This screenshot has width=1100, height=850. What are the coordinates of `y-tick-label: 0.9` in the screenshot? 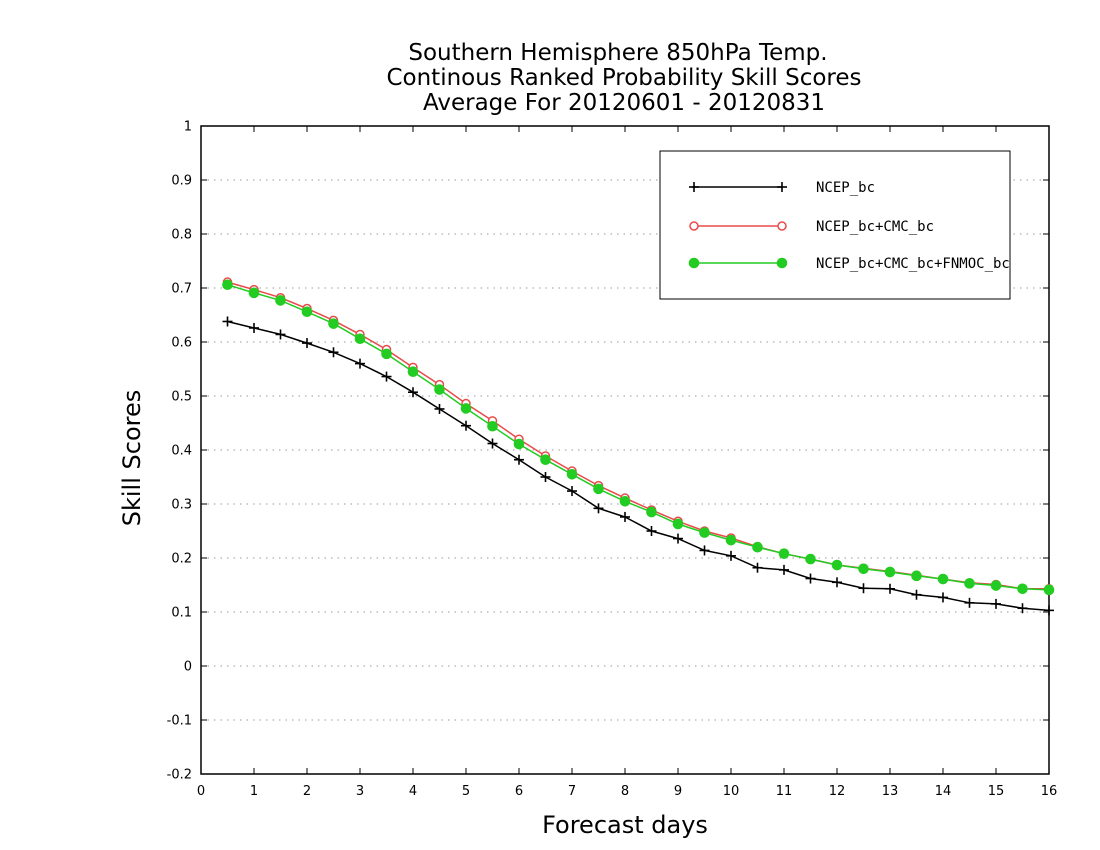 It's located at (181, 181).